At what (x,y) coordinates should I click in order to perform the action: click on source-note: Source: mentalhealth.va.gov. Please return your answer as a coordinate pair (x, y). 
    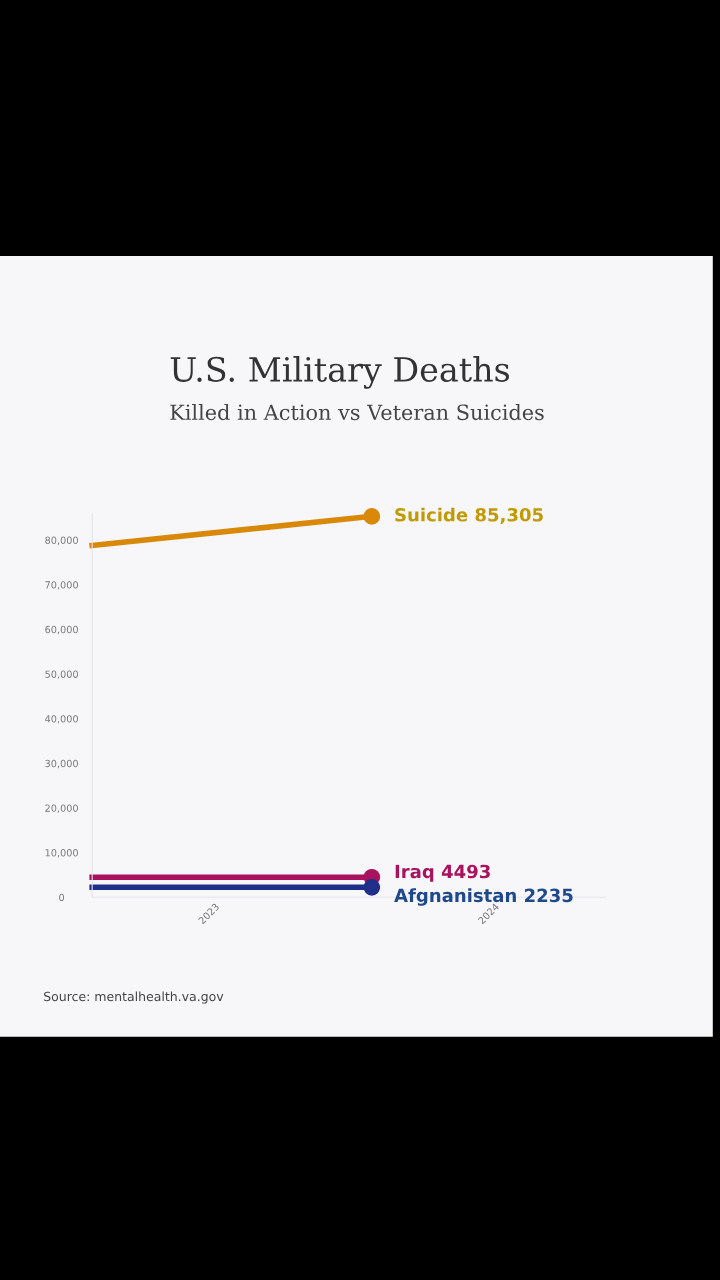
    Looking at the image, I should click on (134, 997).